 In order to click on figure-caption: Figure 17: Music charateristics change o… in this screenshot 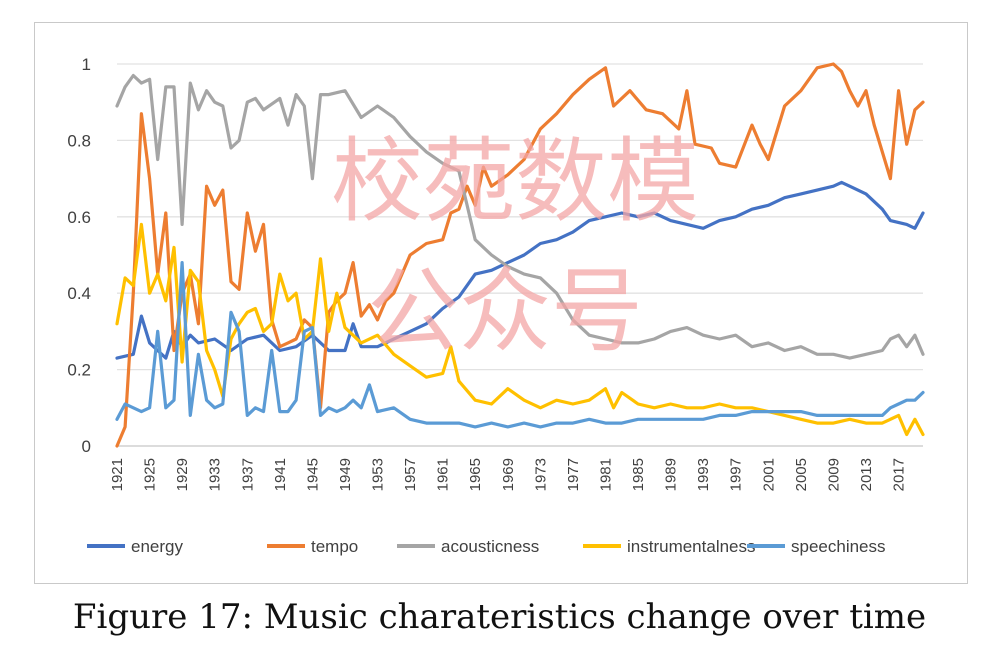, I will do `click(499, 617)`.